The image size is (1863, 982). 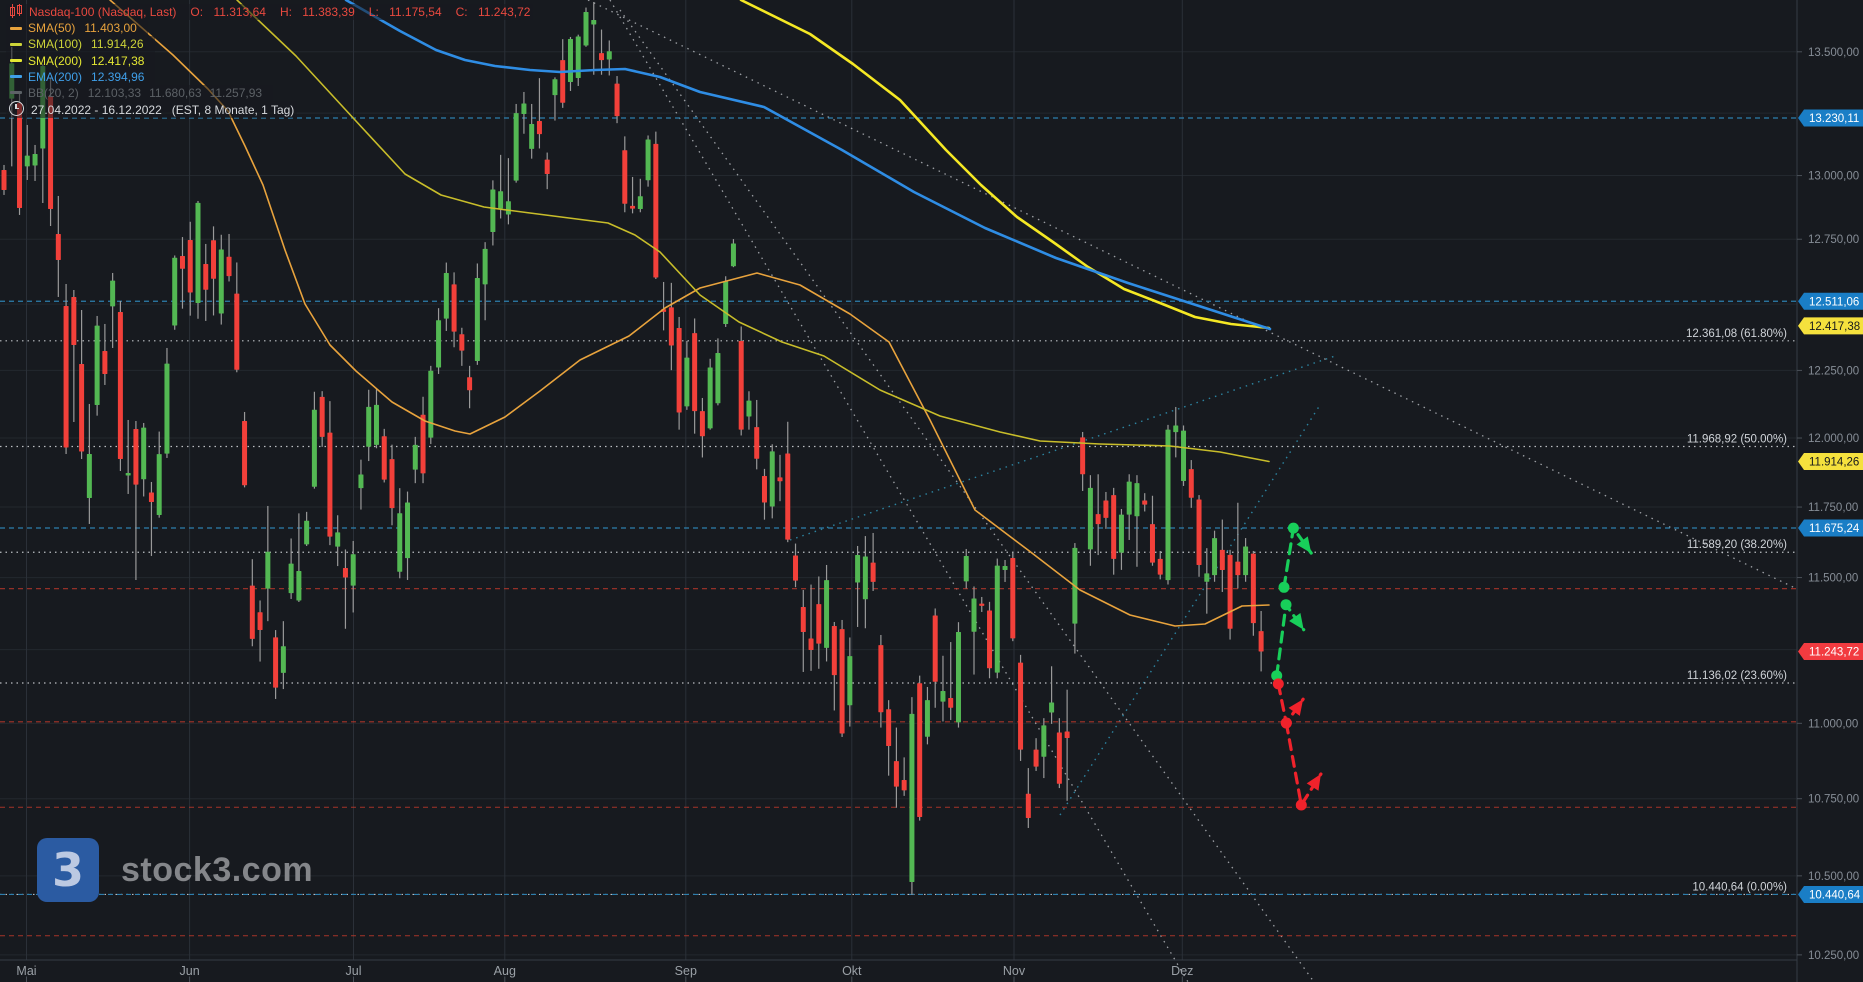 What do you see at coordinates (1005, 165) in the screenshot?
I see `ma-line-sma200` at bounding box center [1005, 165].